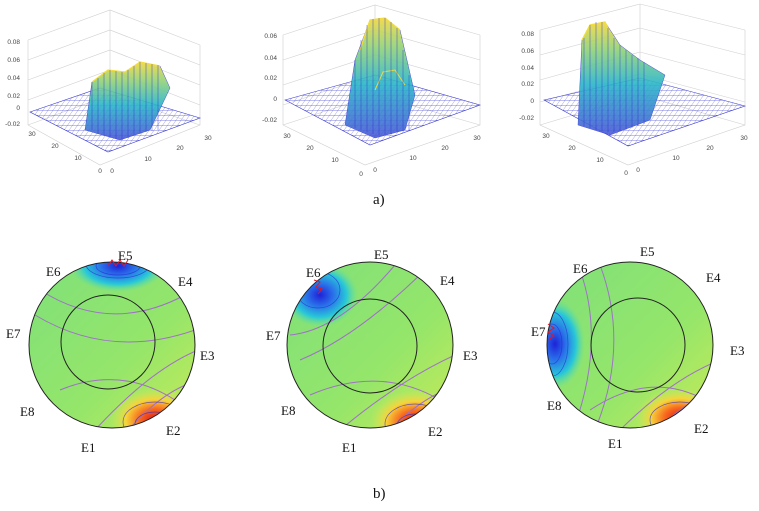  I want to click on surface-mesh, so click(115, 107).